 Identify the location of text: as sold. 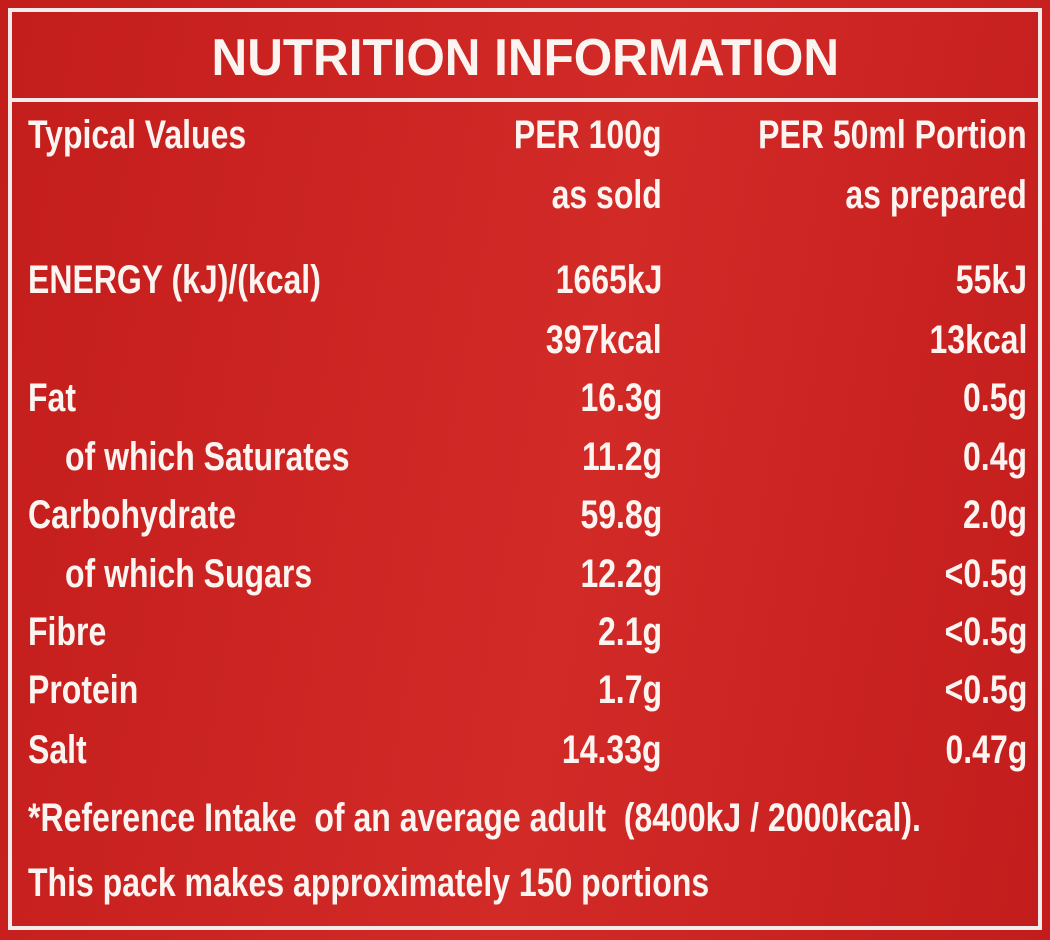
(606, 195).